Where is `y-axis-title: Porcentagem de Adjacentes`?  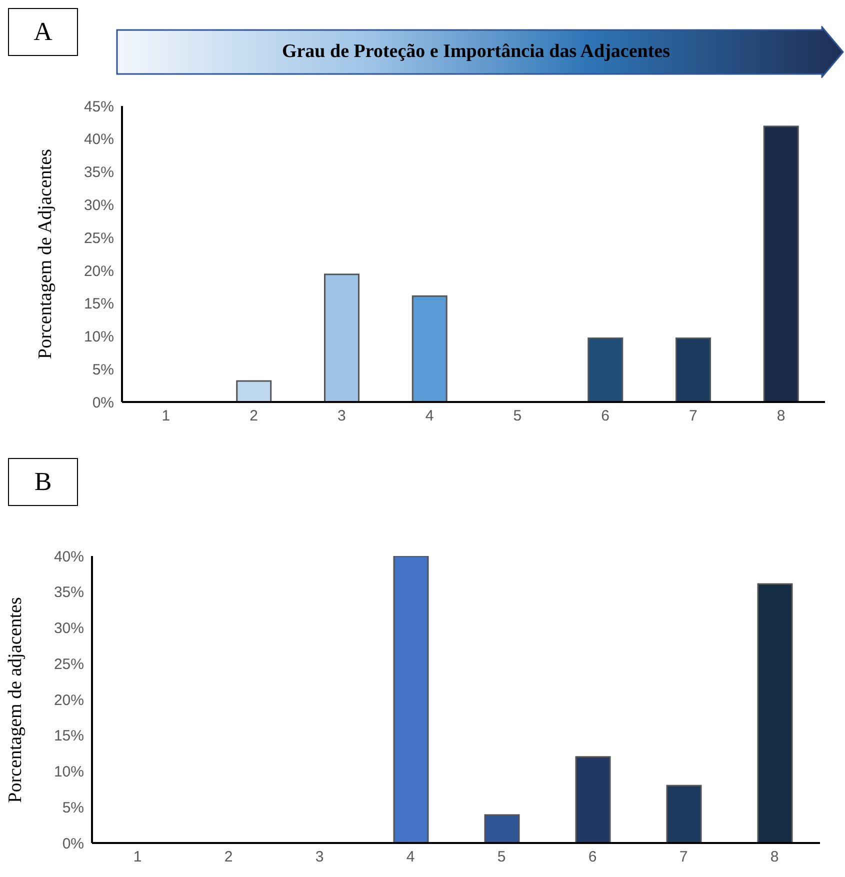 y-axis-title: Porcentagem de Adjacentes is located at coordinates (46, 254).